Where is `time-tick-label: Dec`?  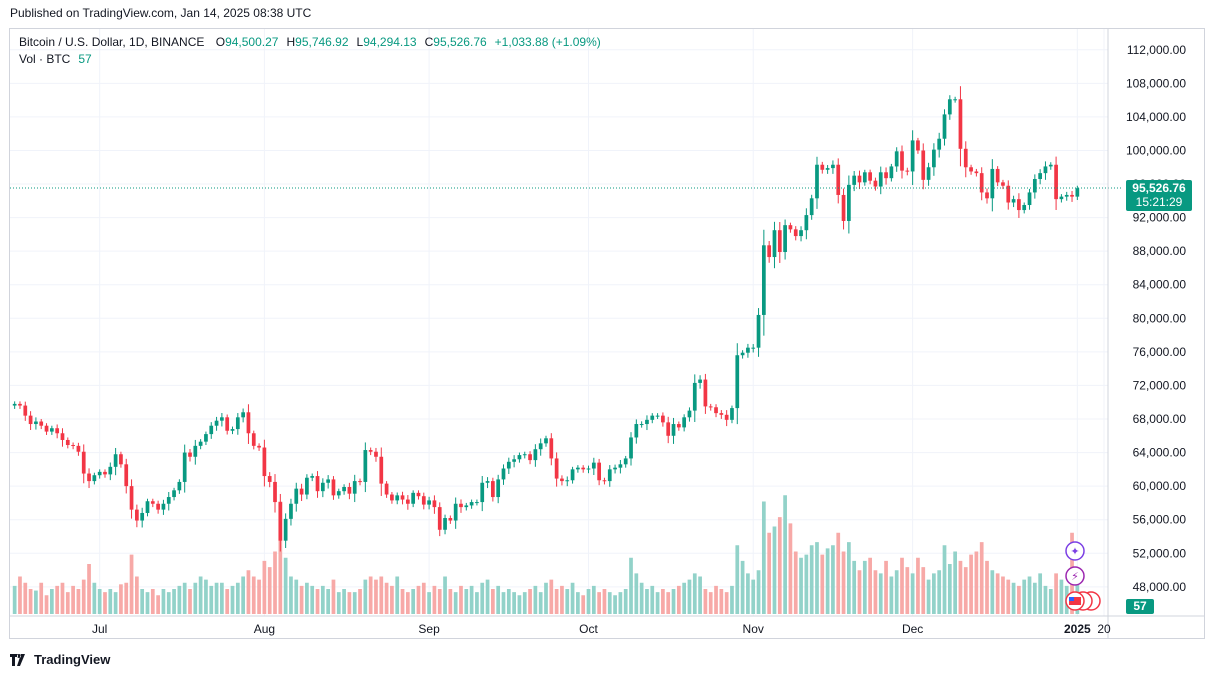 time-tick-label: Dec is located at coordinates (912, 629).